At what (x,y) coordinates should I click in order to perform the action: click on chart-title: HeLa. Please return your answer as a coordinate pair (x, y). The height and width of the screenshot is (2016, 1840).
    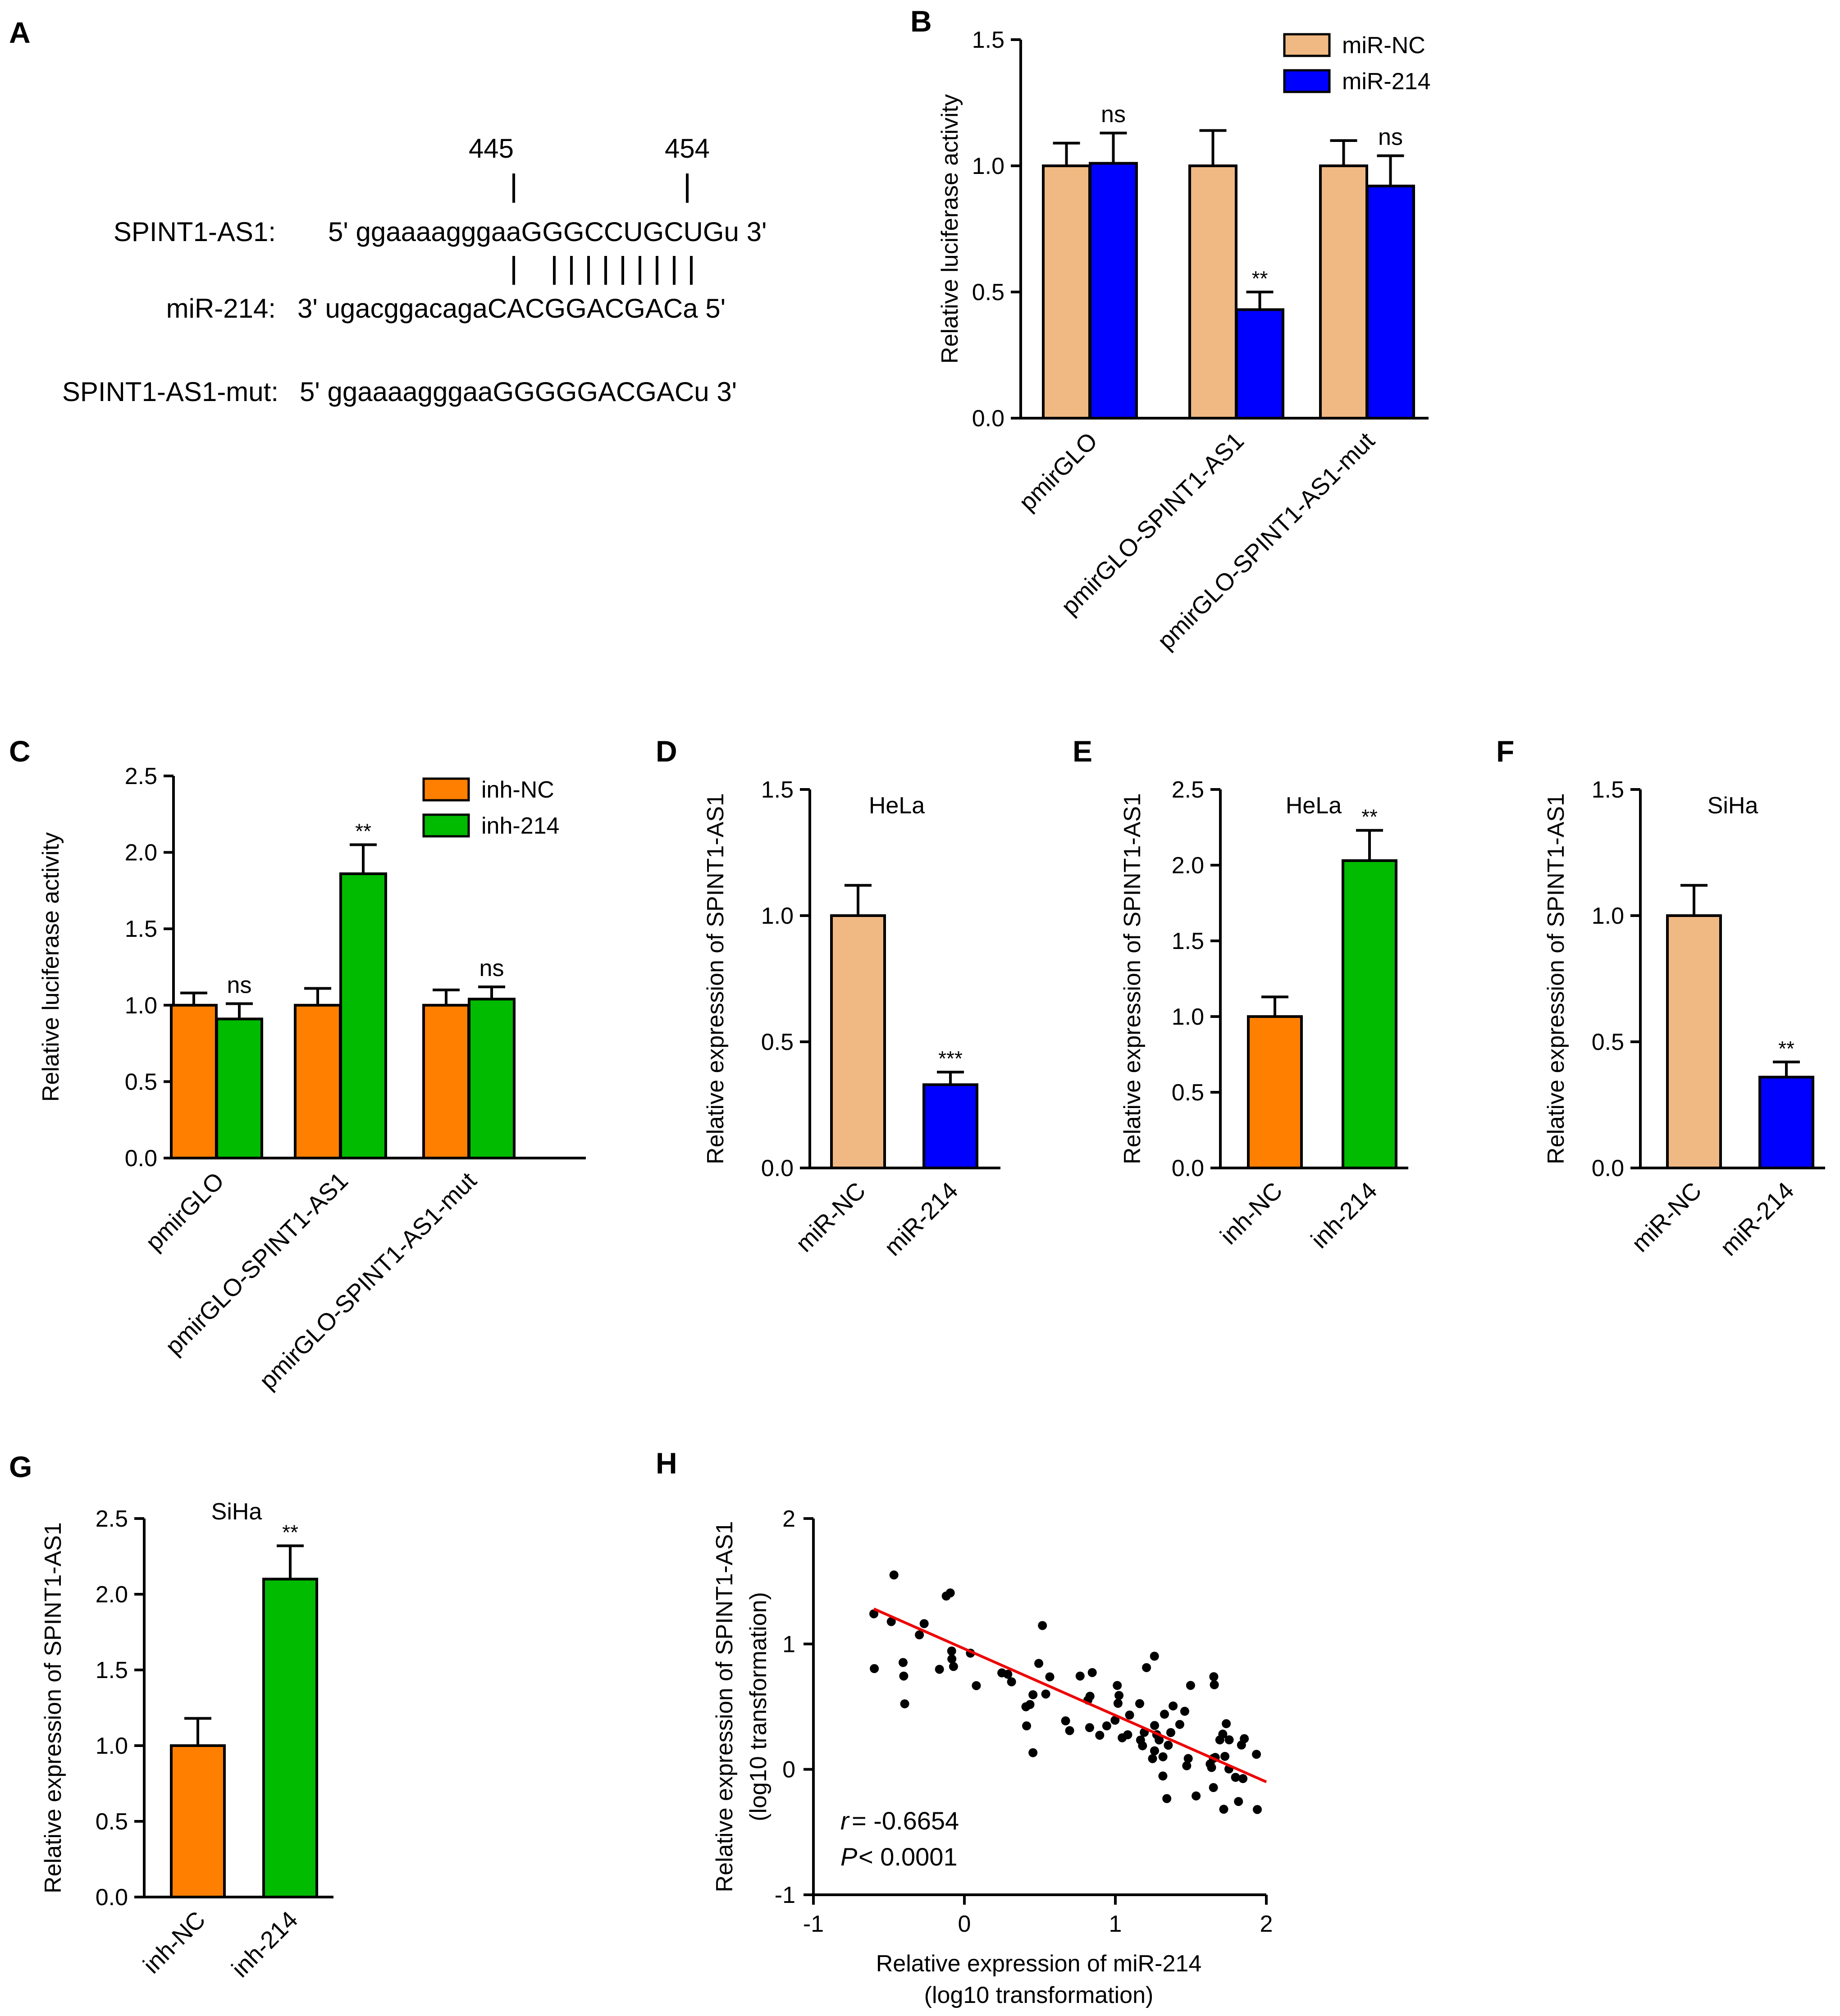
    Looking at the image, I should click on (1314, 806).